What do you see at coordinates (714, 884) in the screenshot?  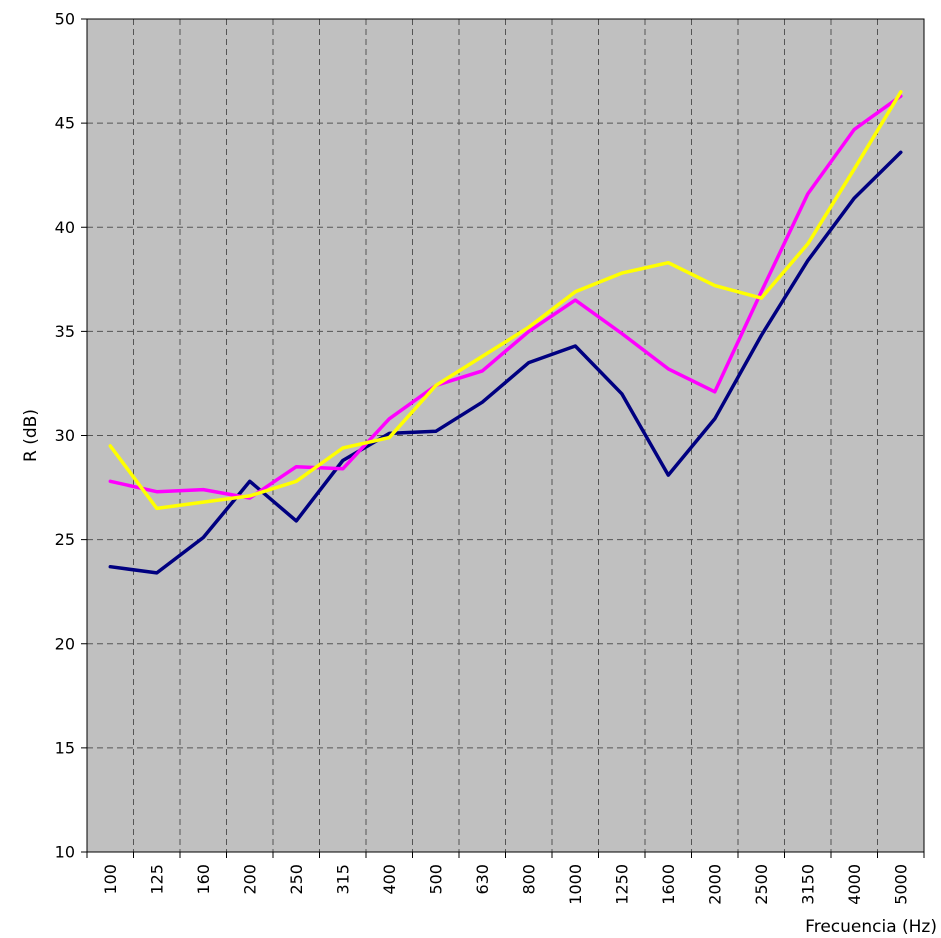 I see `x-tick-label: 2000` at bounding box center [714, 884].